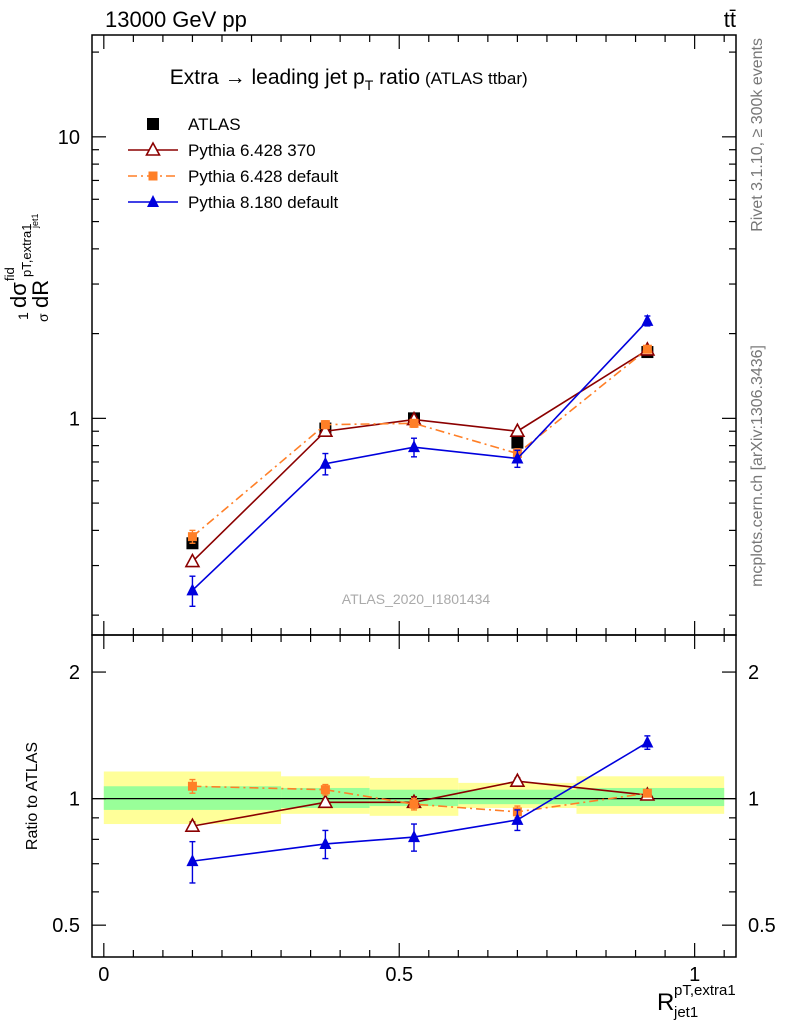 The width and height of the screenshot is (786, 1024). Describe the element at coordinates (762, 926) in the screenshot. I see `ratio-y-tick-label-right: 0.5` at that location.